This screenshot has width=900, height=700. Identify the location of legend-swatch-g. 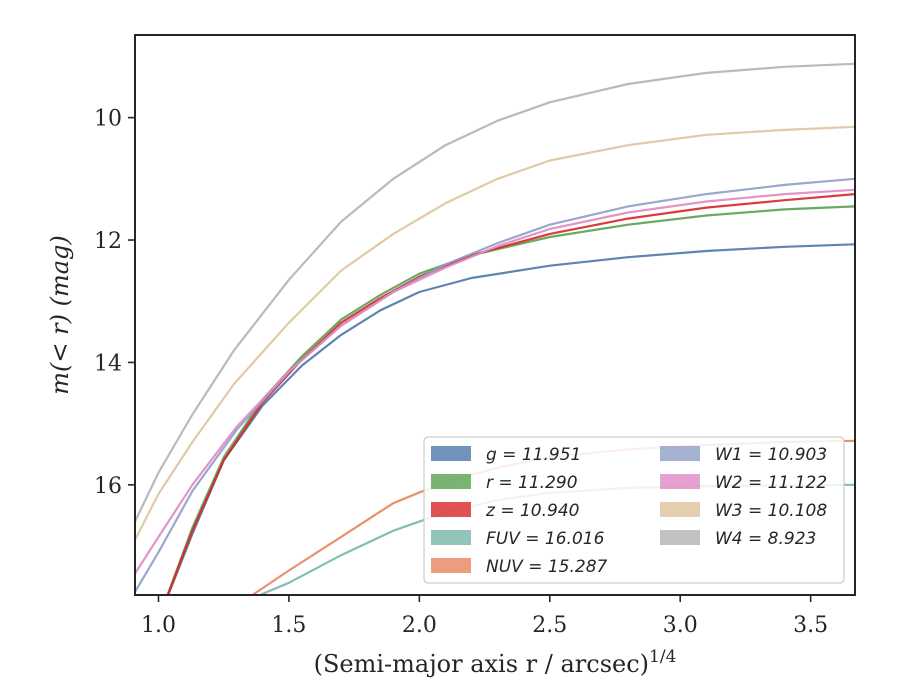
(451, 453).